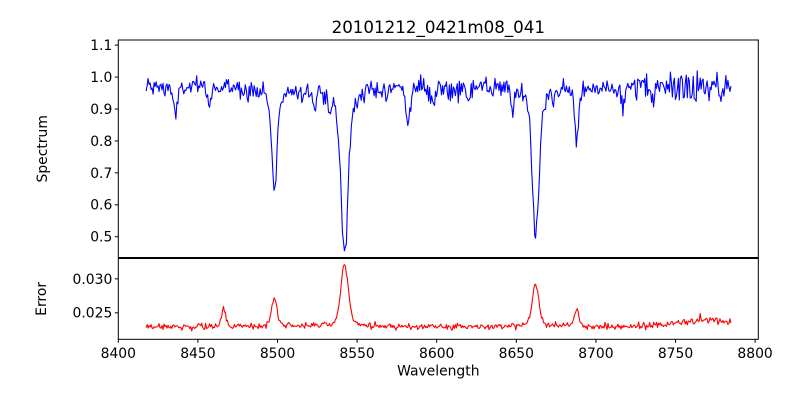 This screenshot has width=800, height=400. What do you see at coordinates (101, 78) in the screenshot?
I see `spectrum-y-tick-label: 1.0` at bounding box center [101, 78].